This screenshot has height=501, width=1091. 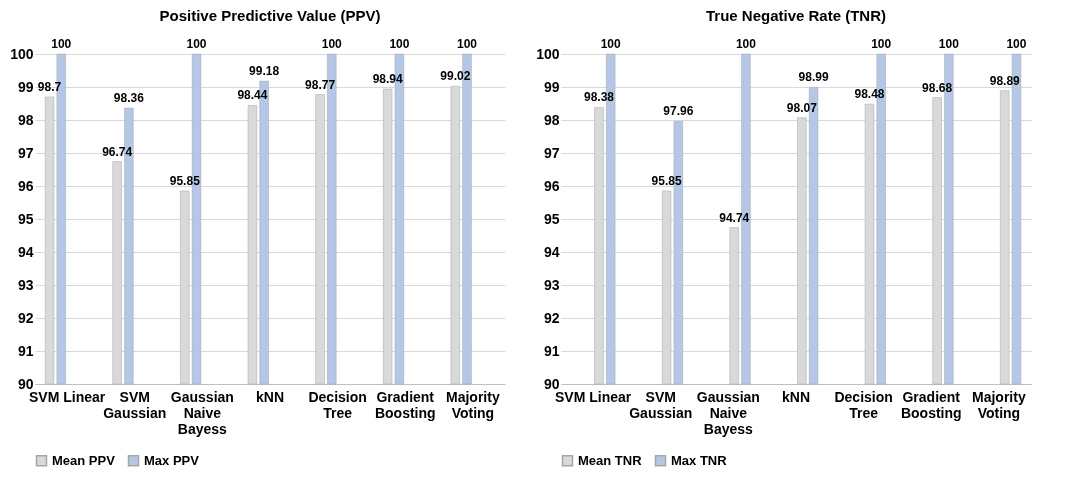 What do you see at coordinates (802, 107) in the screenshot?
I see `data-label: 98.07` at bounding box center [802, 107].